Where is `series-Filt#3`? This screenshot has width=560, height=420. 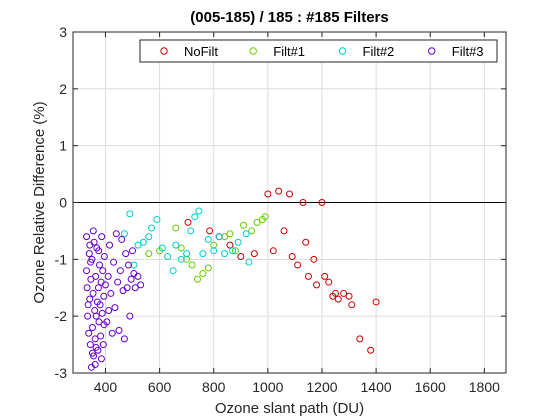
series-Filt#3 is located at coordinates (114, 299).